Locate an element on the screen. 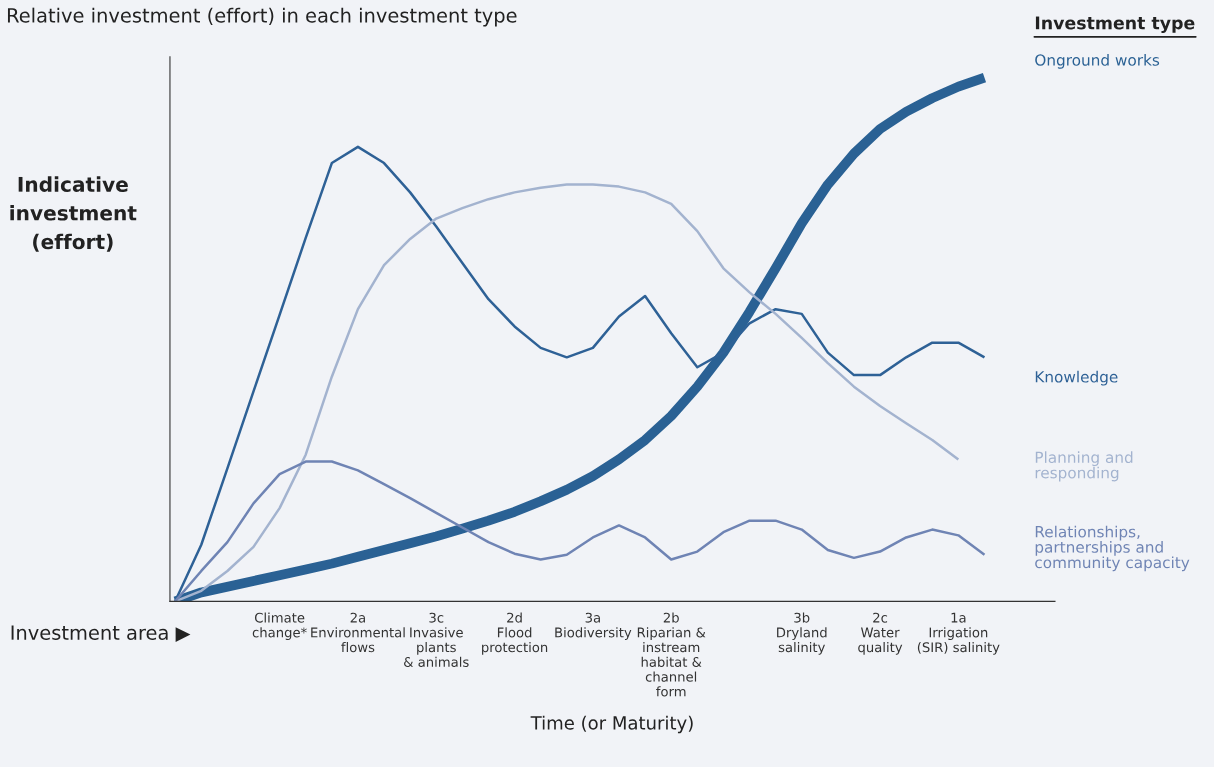 Image resolution: width=1214 pixels, height=767 pixels. x-tick-label: 2d Flood protection is located at coordinates (515, 633).